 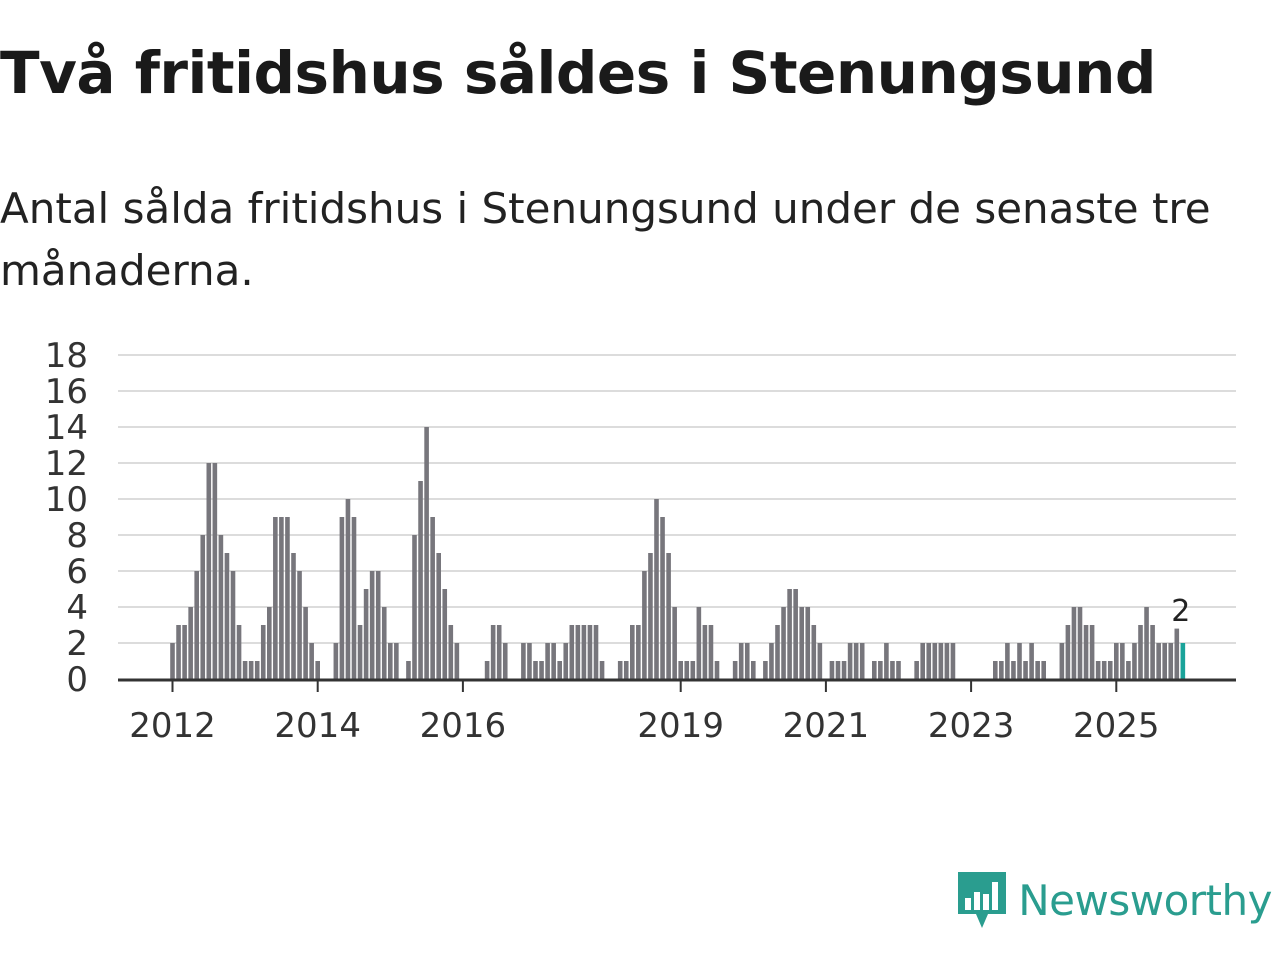 I want to click on y-tick-label: 14, so click(x=66, y=428).